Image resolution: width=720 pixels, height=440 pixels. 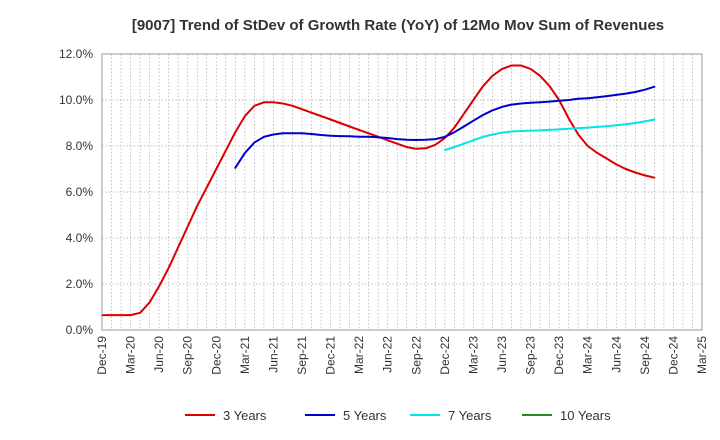 I want to click on legend-label: 3 Years, so click(x=245, y=415).